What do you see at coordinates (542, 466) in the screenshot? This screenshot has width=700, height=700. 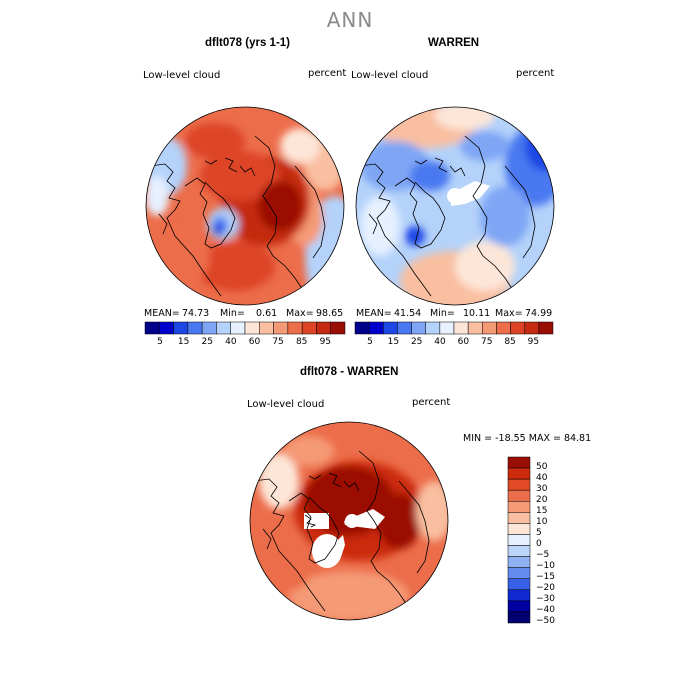 I see `colorbar-tick-label: 50` at bounding box center [542, 466].